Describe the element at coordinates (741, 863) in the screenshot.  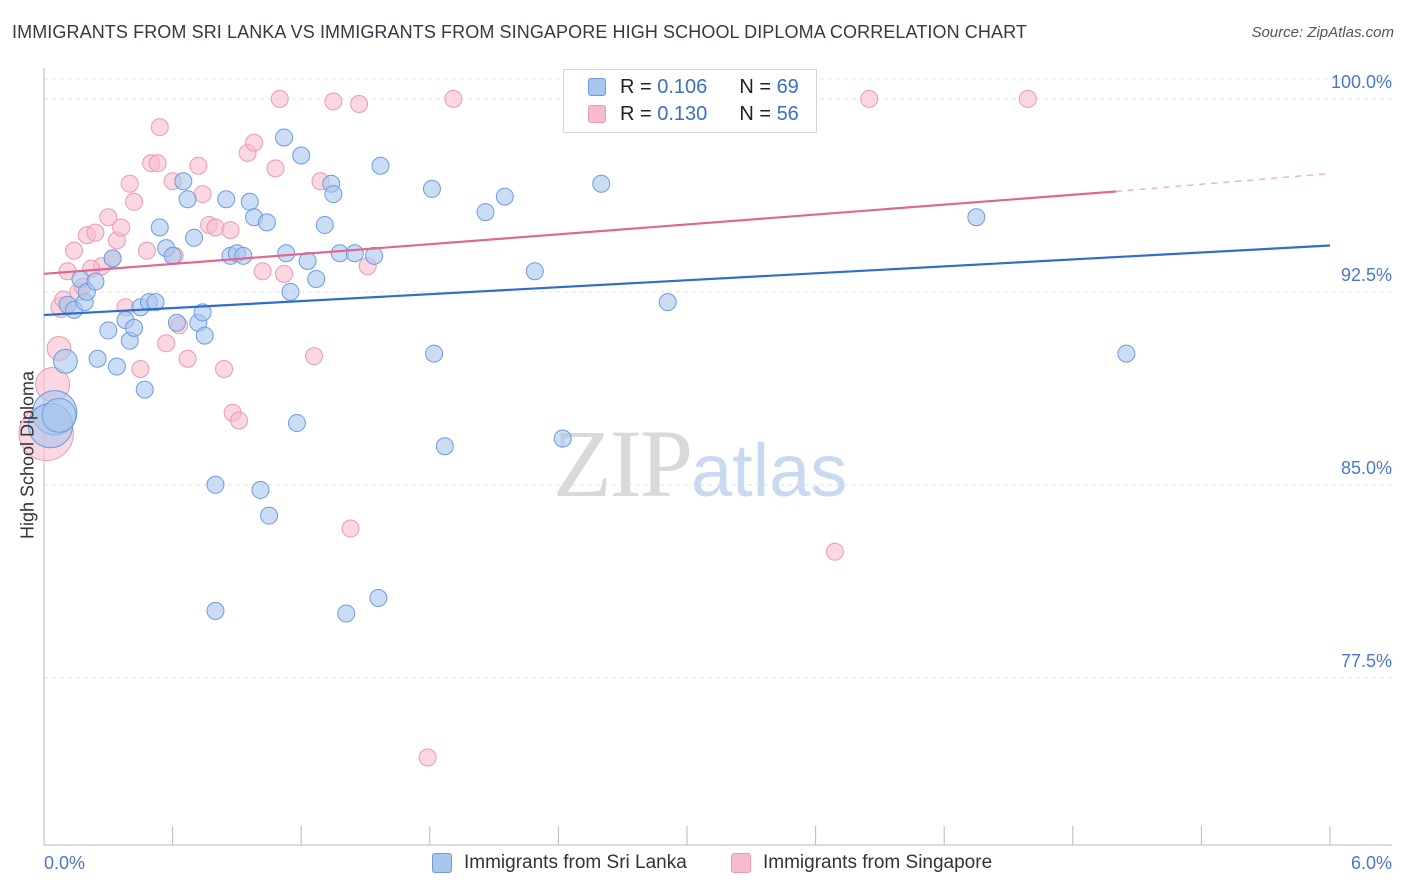
I see `series-swatch-pink` at that location.